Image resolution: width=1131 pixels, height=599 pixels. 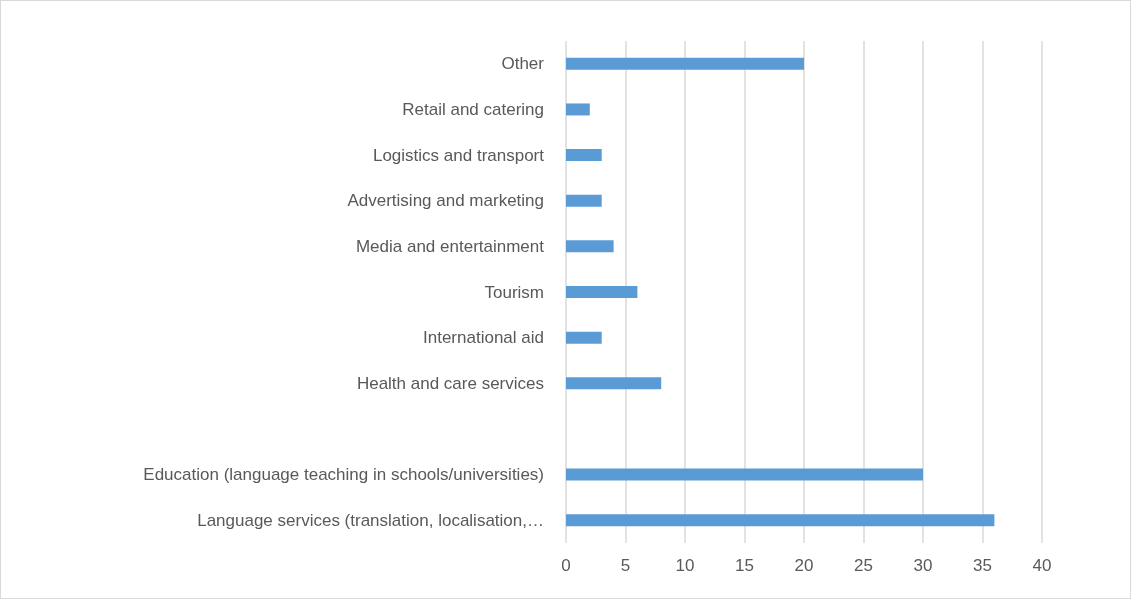 I want to click on x-tick-label: 15, so click(x=744, y=565).